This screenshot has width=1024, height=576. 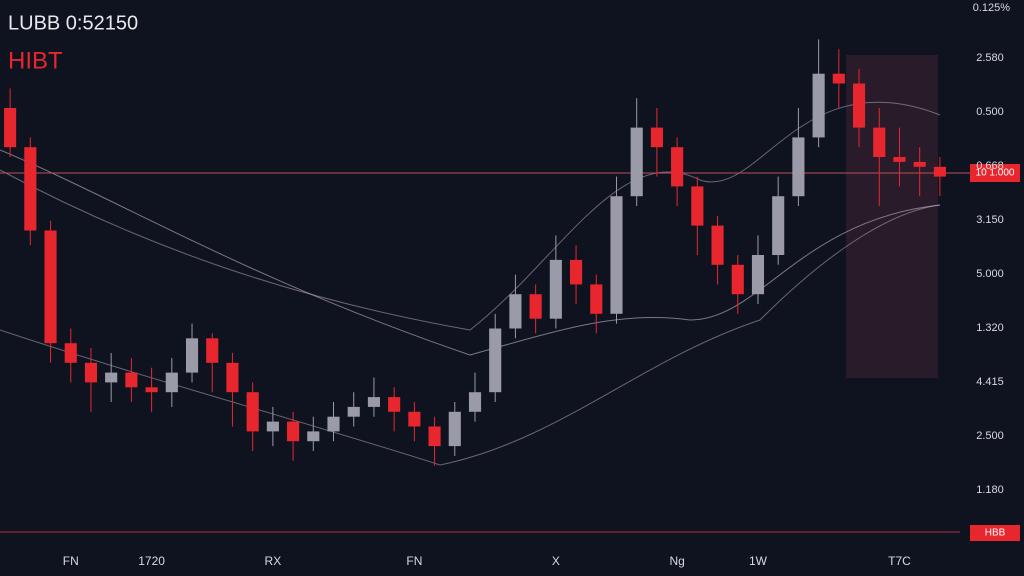 What do you see at coordinates (990, 382) in the screenshot?
I see `y-axis-label: 4.415` at bounding box center [990, 382].